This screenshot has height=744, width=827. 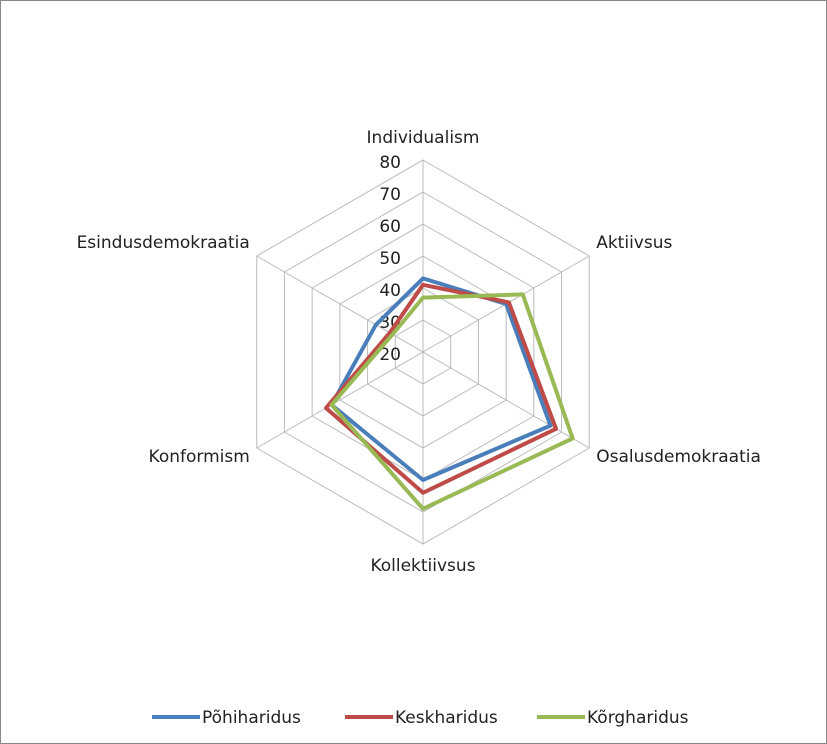 I want to click on category-label: Aktiivsus, so click(x=634, y=243).